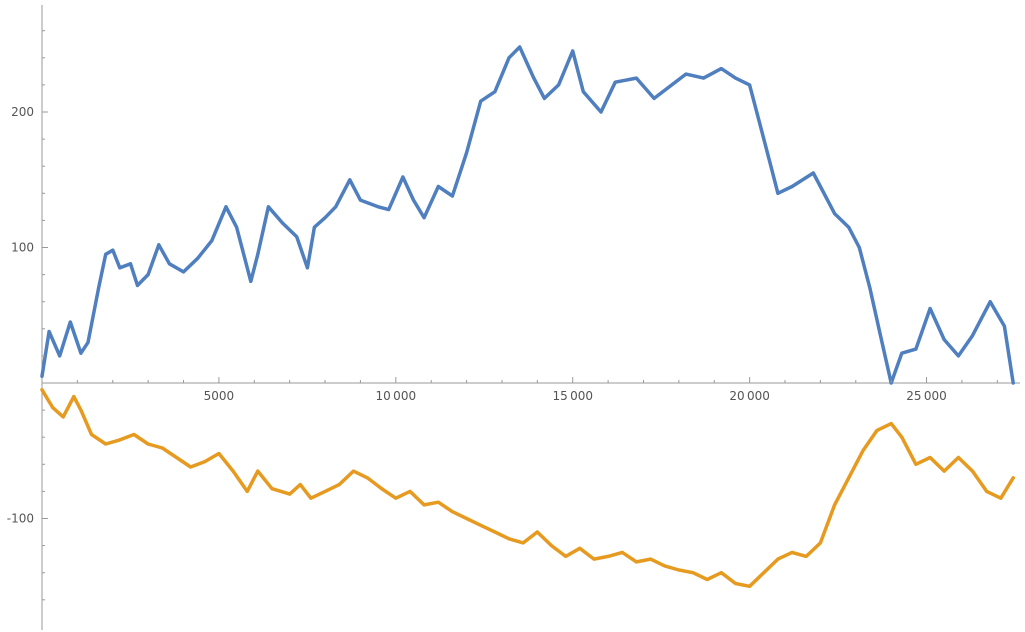 The width and height of the screenshot is (1025, 632). Describe the element at coordinates (749, 396) in the screenshot. I see `x-tick-label: 20 000` at that location.